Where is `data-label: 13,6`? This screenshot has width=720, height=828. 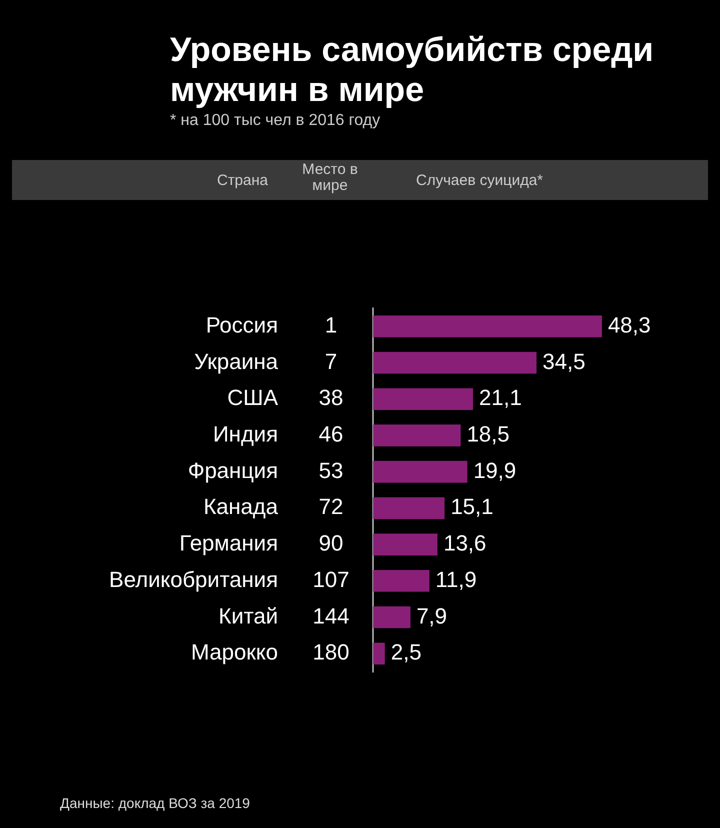 data-label: 13,6 is located at coordinates (464, 543).